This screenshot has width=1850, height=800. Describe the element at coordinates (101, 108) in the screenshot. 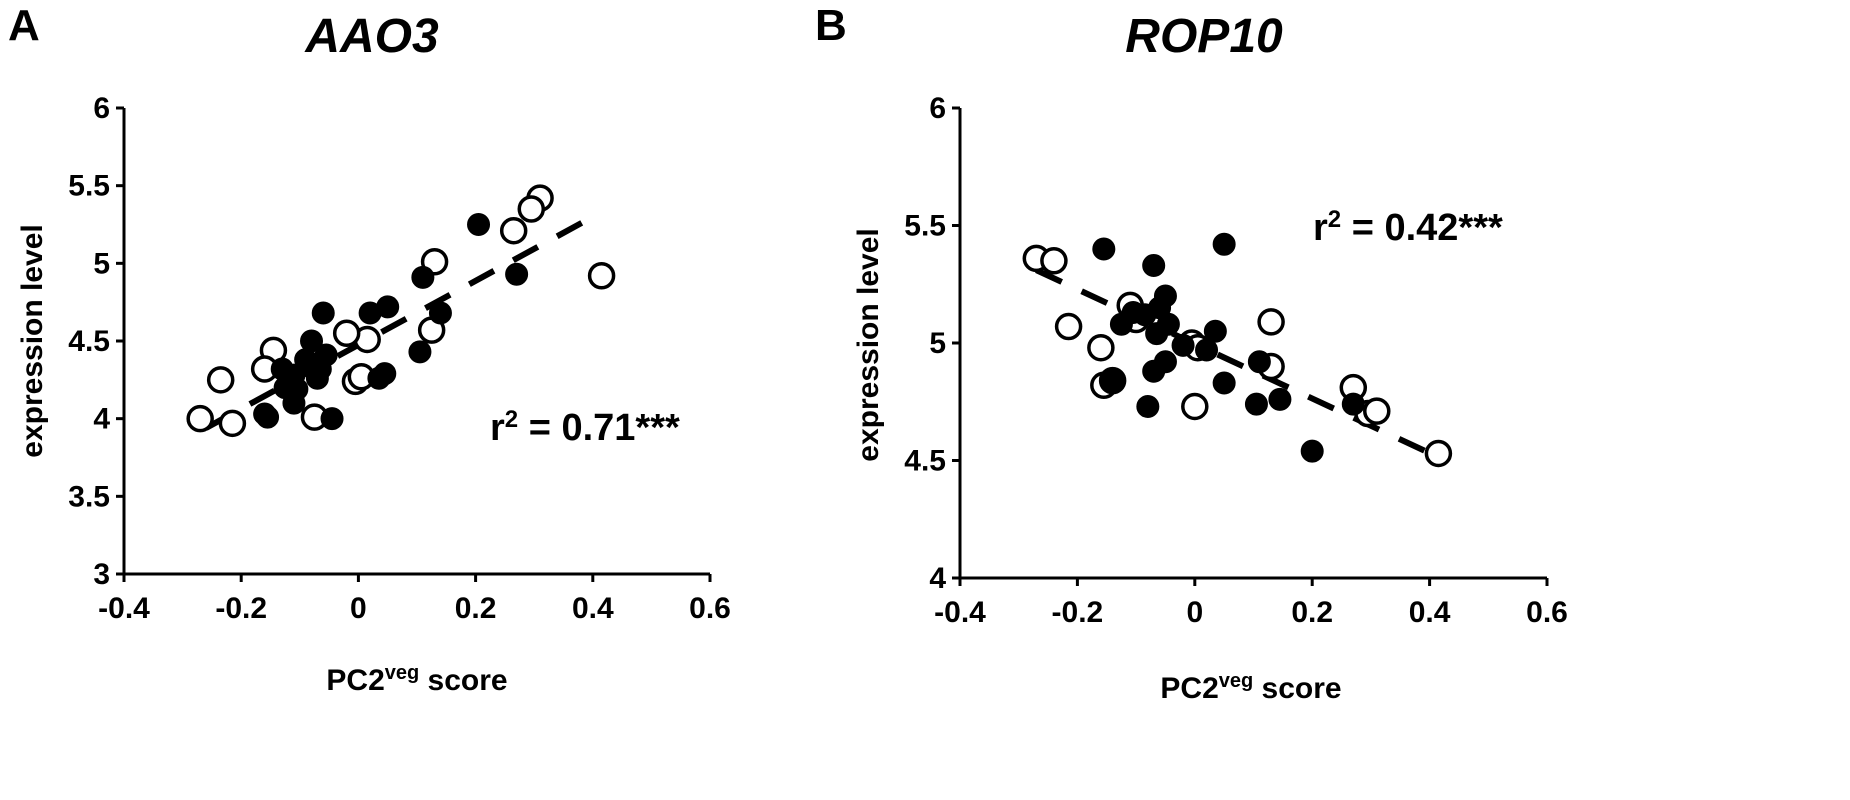

I see `panel-a-y-tick-label: 6` at that location.